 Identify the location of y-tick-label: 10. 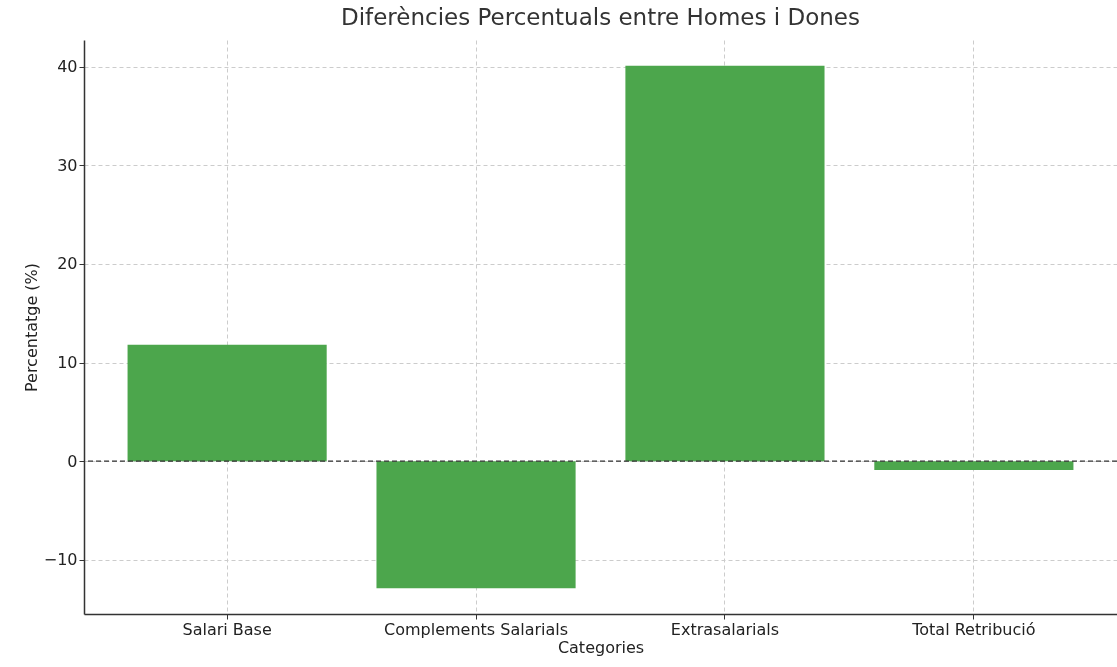
(67, 363).